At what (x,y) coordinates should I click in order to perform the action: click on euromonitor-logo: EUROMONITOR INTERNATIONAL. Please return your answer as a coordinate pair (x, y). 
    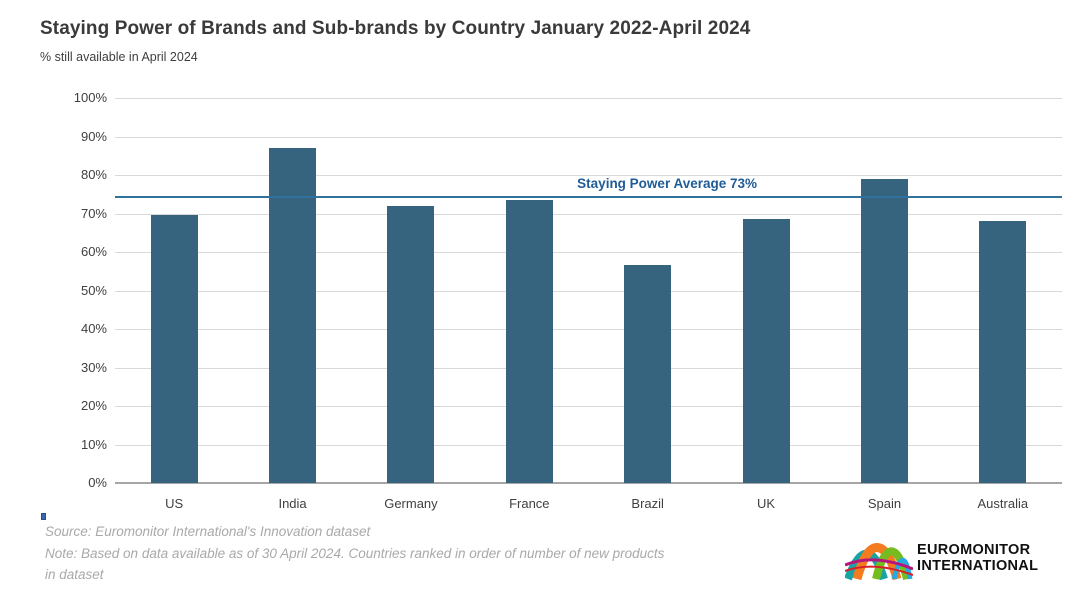
    Looking at the image, I should click on (941, 558).